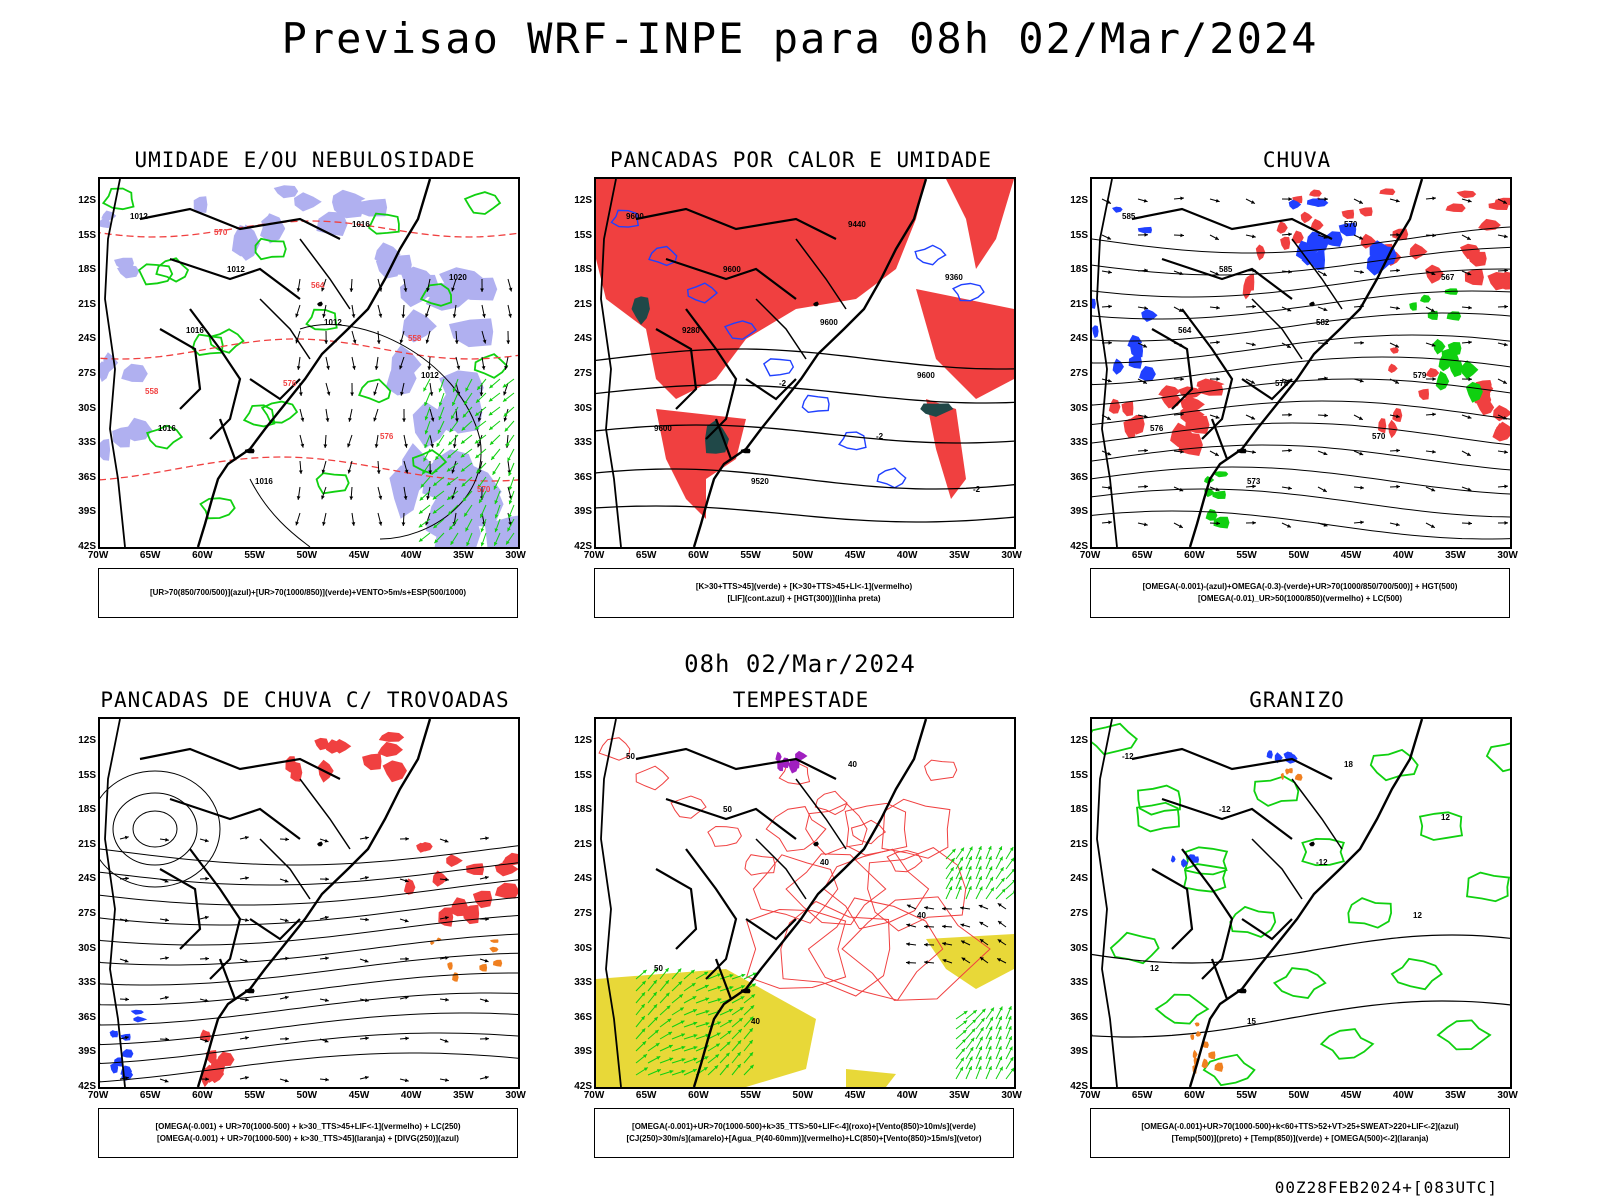  What do you see at coordinates (800, 38) in the screenshot?
I see `main-title: Previsao WRF-INPE para 08h 02/Mar/2024` at bounding box center [800, 38].